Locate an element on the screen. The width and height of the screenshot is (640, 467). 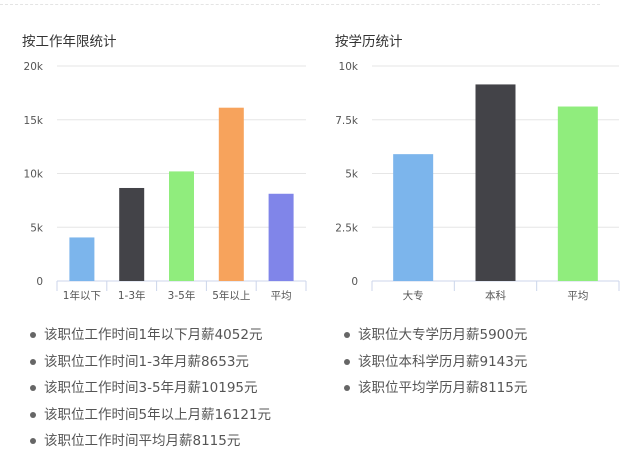
top-divider is located at coordinates (300, 4).